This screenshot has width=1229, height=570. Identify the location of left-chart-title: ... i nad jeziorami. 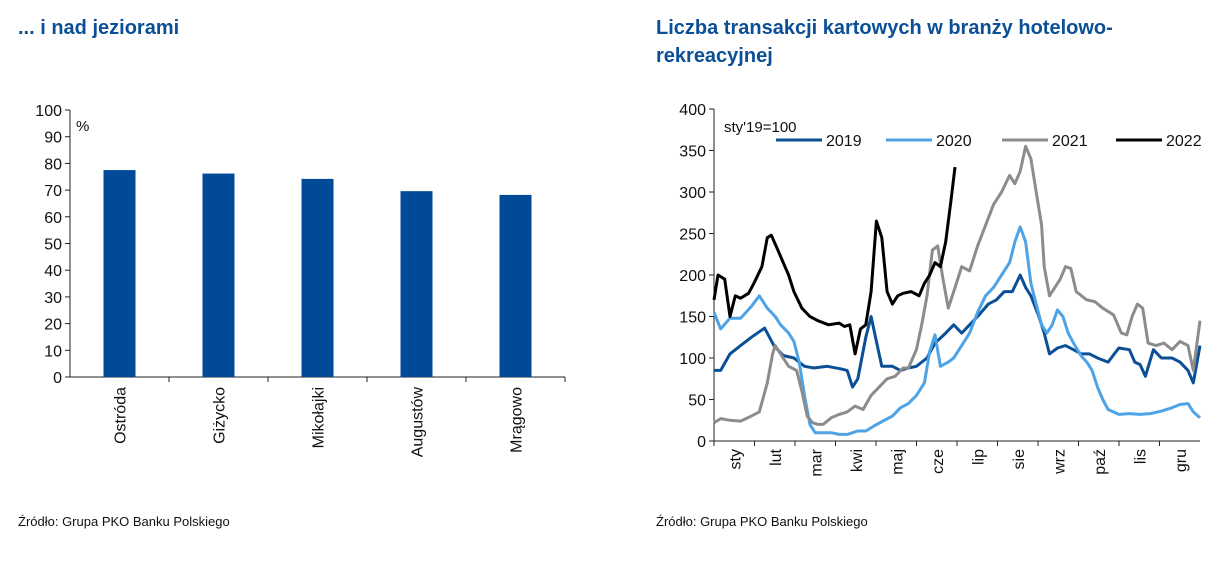
(99, 28).